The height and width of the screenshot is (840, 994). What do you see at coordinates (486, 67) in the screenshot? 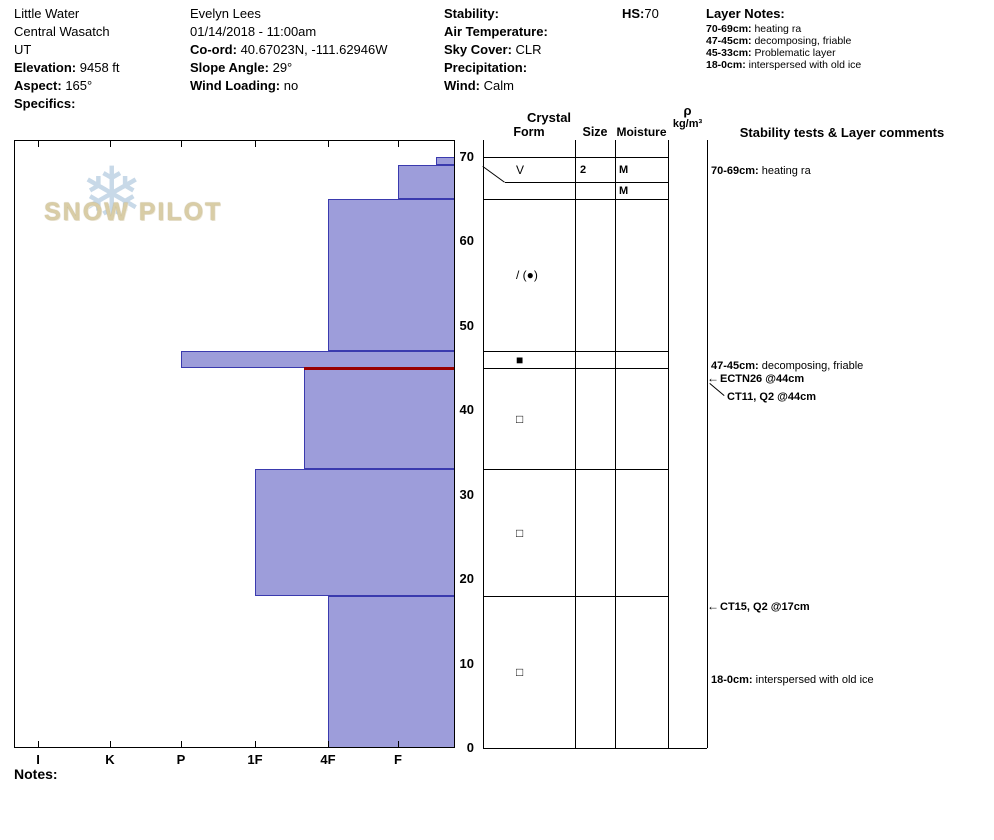
I see `precipitation-label: Precipitation:` at bounding box center [486, 67].